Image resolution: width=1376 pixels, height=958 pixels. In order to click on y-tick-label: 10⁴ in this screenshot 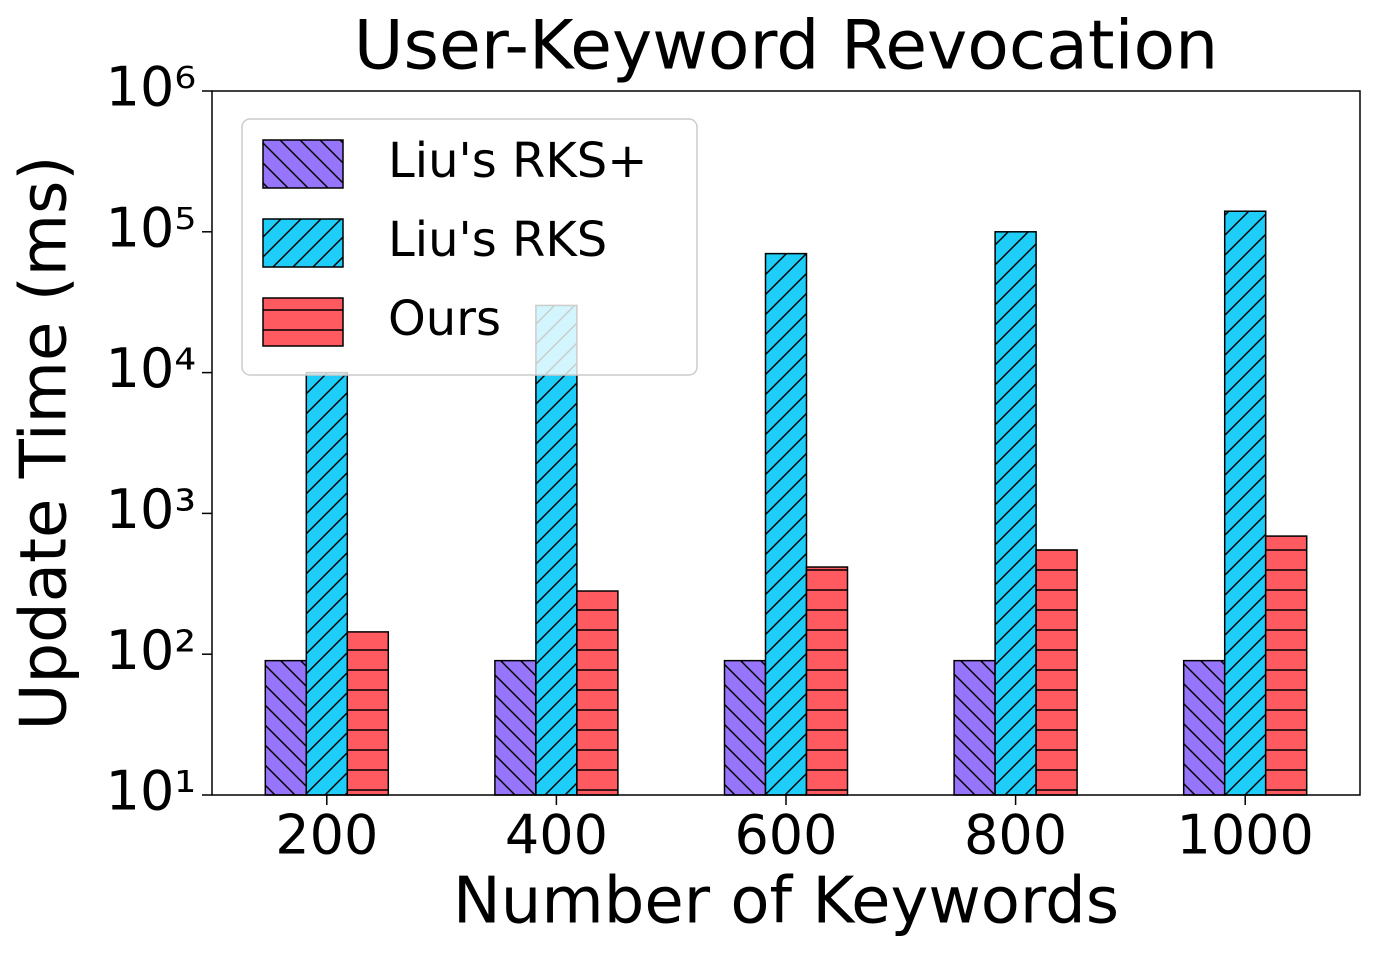, I will do `click(151, 368)`.